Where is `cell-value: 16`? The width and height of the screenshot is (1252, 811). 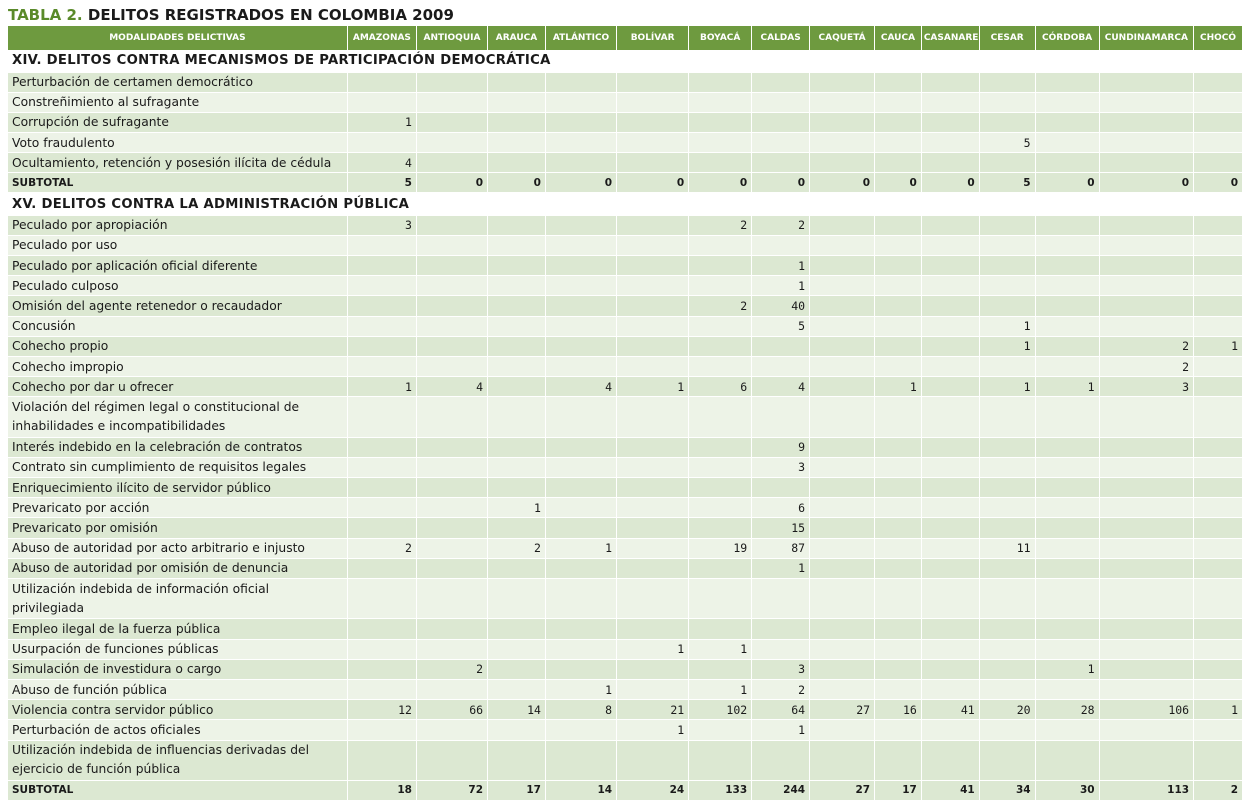 cell-value: 16 is located at coordinates (898, 710).